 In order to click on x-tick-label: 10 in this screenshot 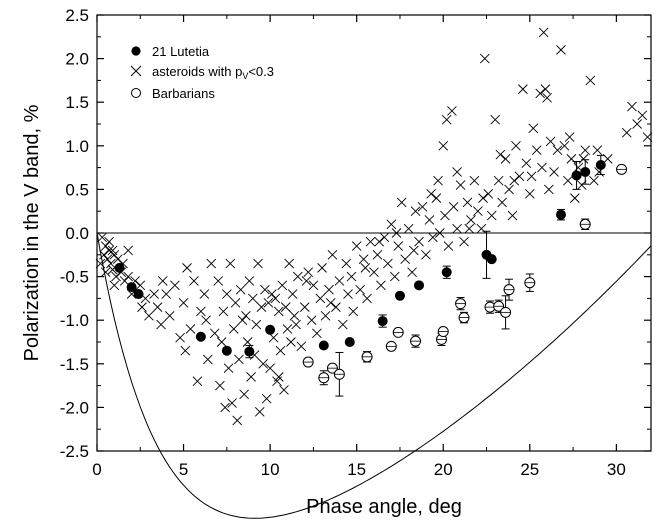, I will do `click(270, 469)`.